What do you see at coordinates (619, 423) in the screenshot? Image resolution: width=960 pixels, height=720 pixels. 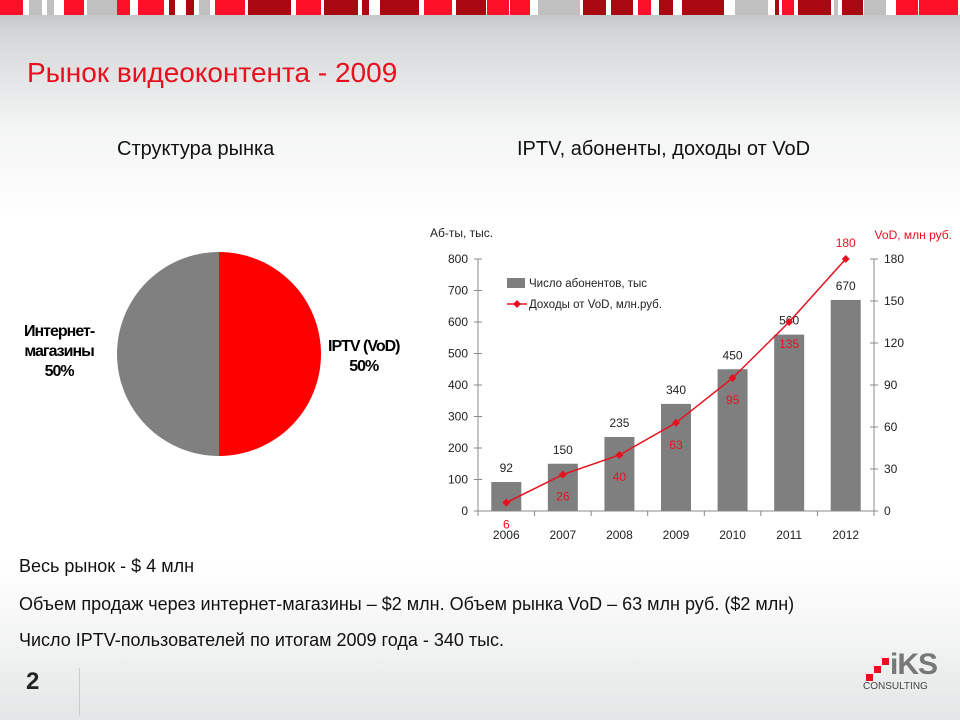 I see `bar-value-label: 235` at bounding box center [619, 423].